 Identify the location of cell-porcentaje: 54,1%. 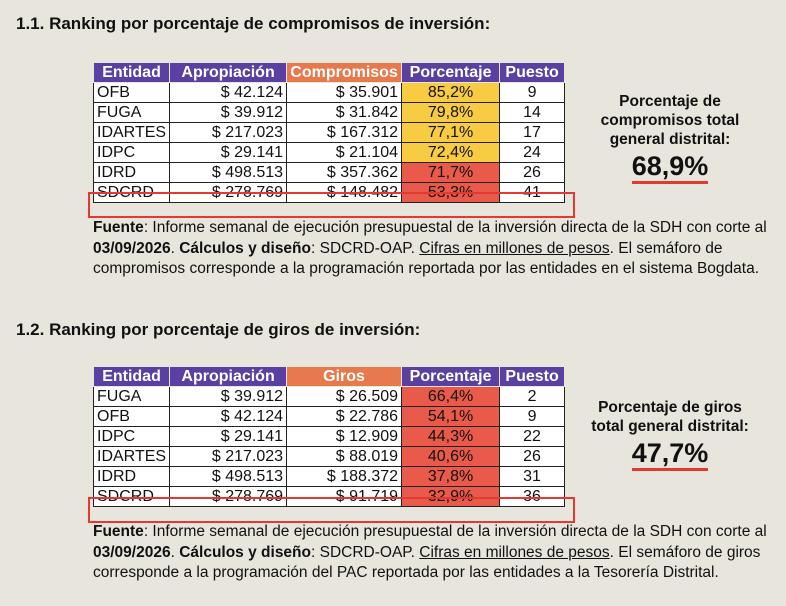
(451, 416).